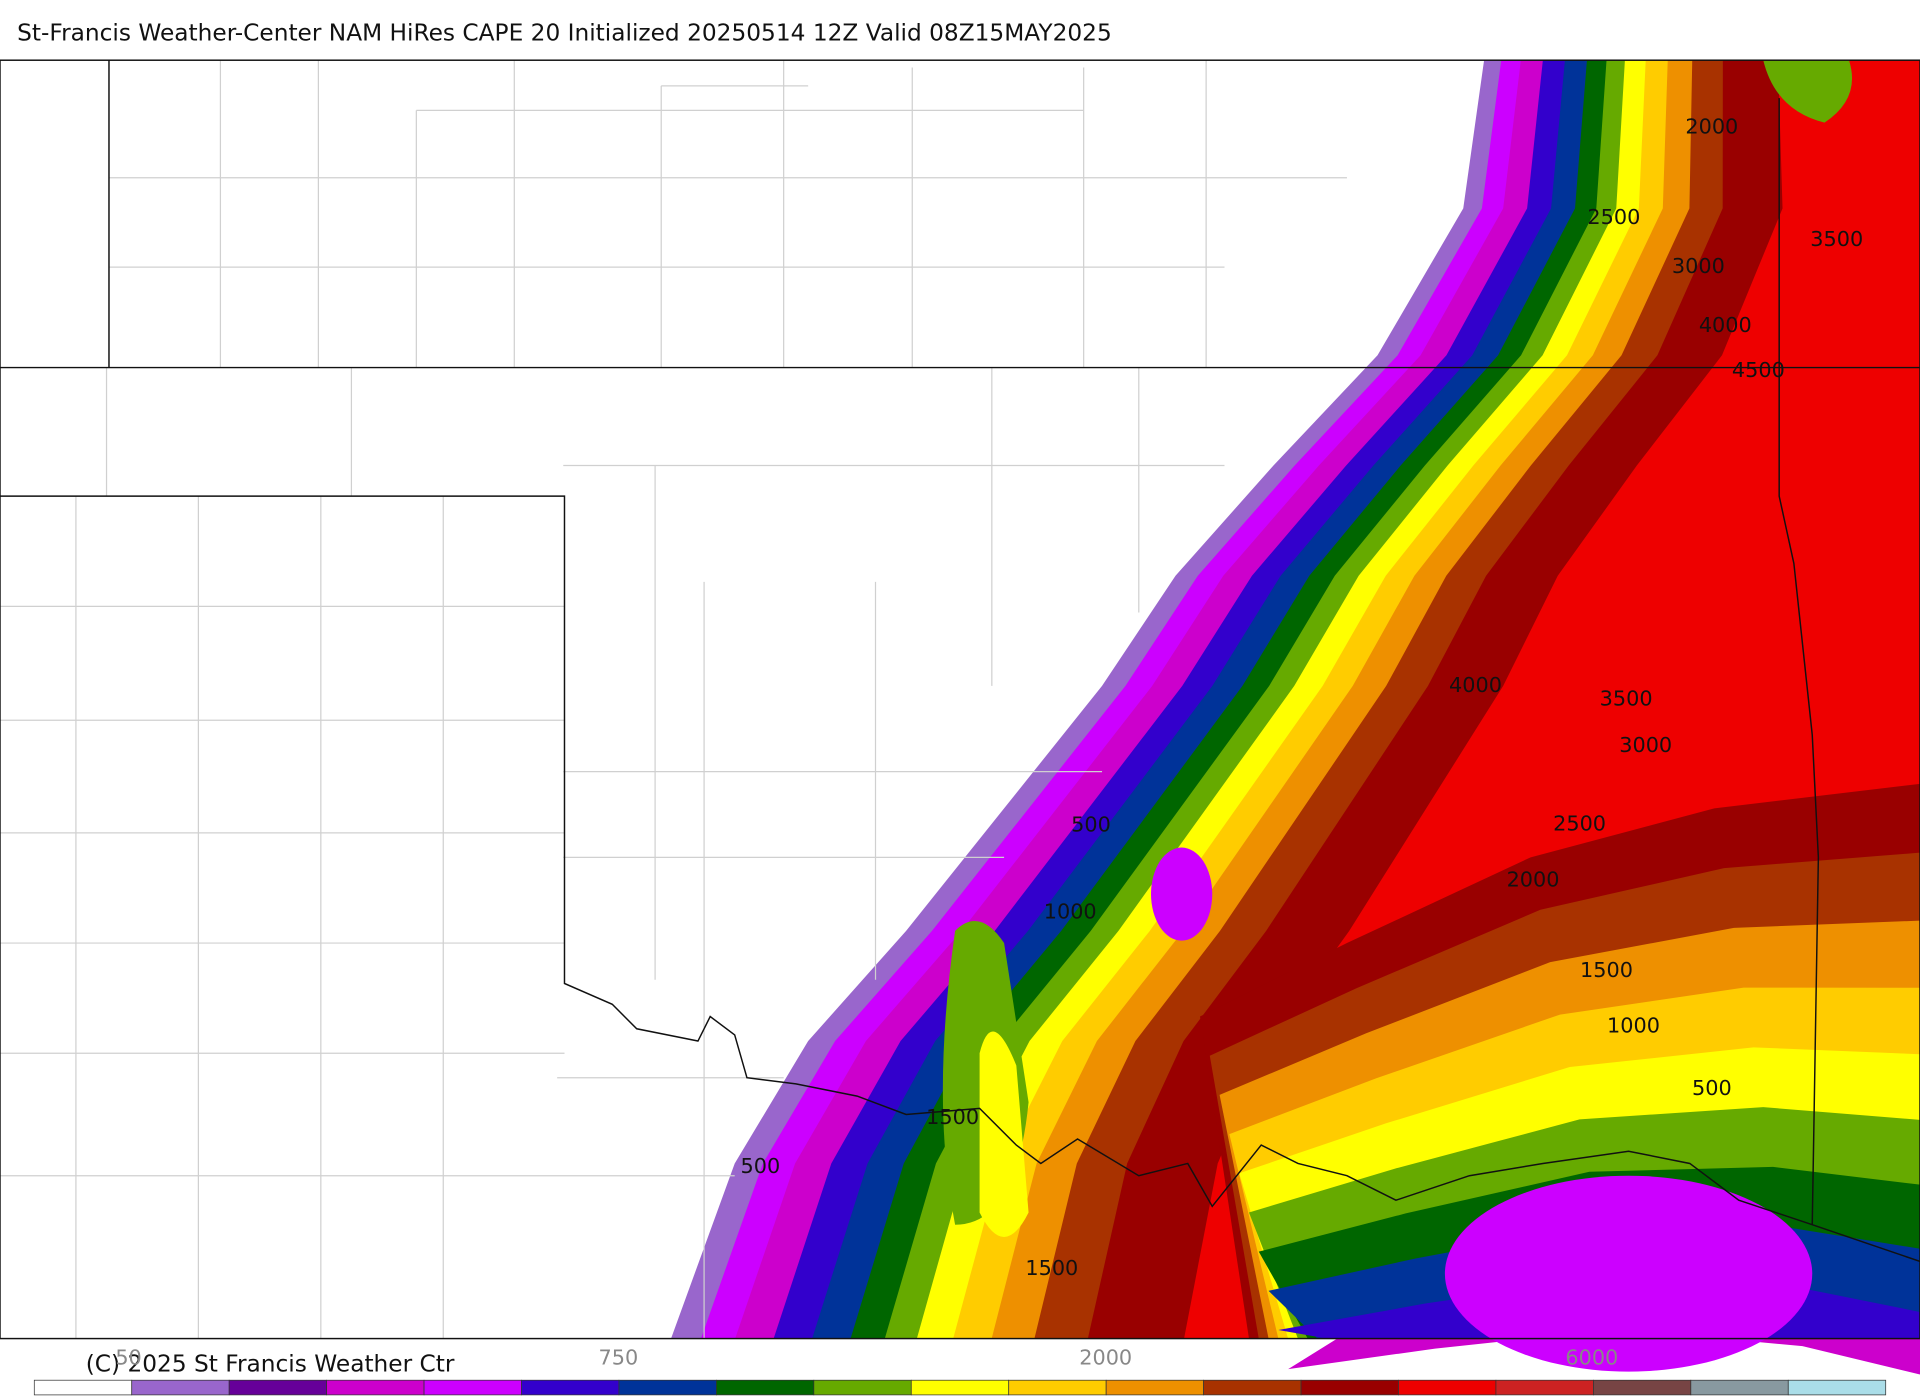  What do you see at coordinates (619, 1357) in the screenshot?
I see `colorbar-label: 750` at bounding box center [619, 1357].